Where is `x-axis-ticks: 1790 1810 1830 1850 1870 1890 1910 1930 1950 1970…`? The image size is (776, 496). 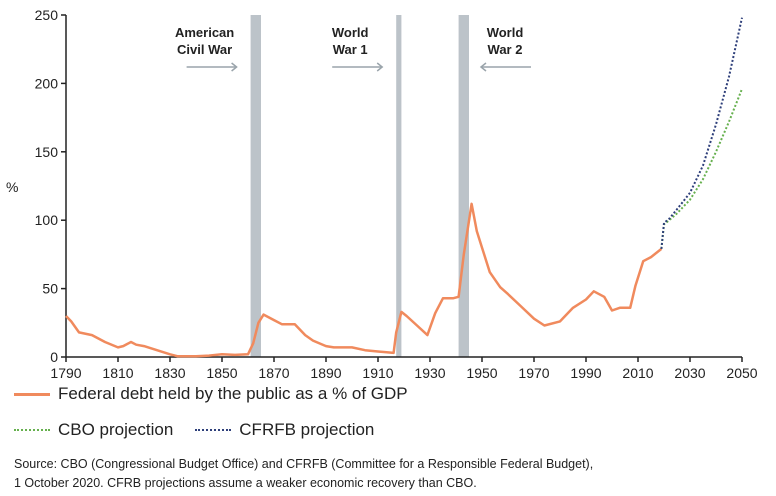 x-axis-ticks: 1790 1810 1830 1850 1870 1890 1910 1930 1950 1970… is located at coordinates (404, 369).